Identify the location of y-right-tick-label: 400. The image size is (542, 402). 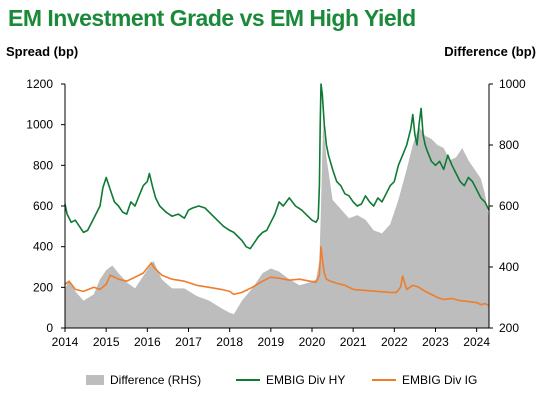
(509, 267).